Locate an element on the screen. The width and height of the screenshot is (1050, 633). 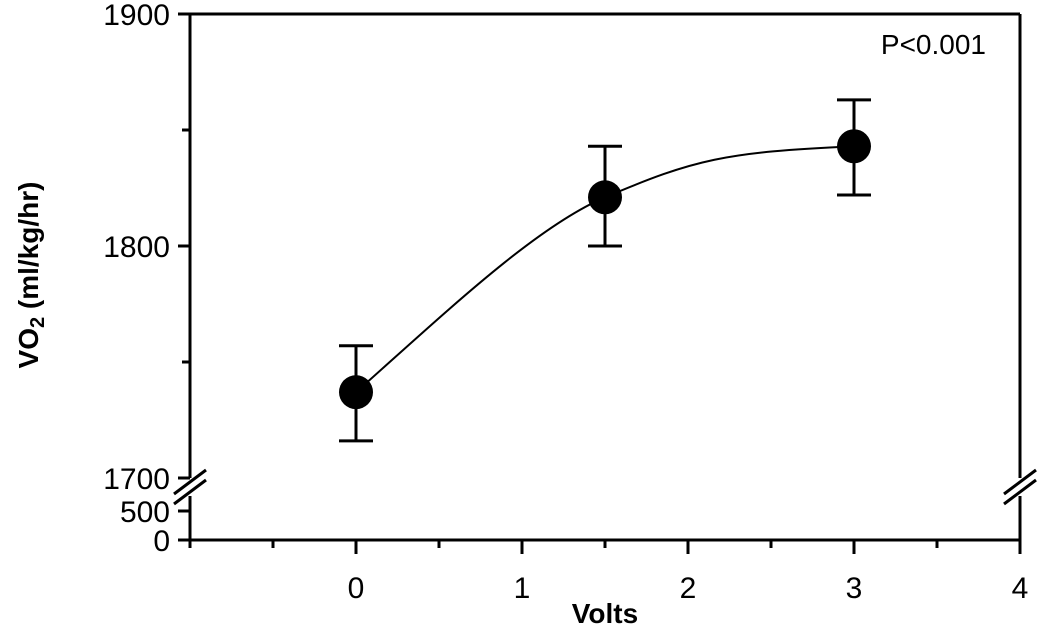
p-value-annotation: P<0.001 is located at coordinates (933, 44).